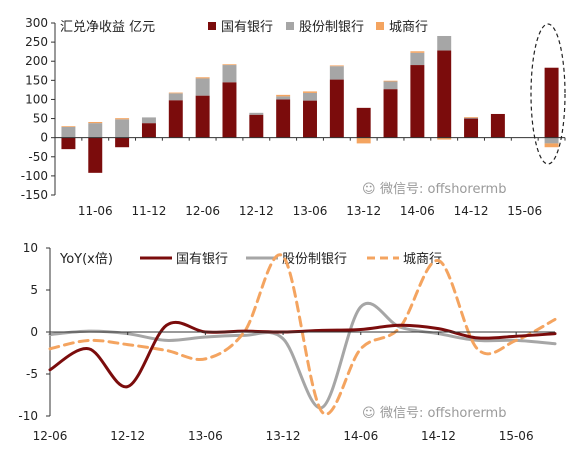 Image resolution: width=583 pixels, height=462 pixels. I want to click on bar-2014Q2-s1, so click(417, 59).